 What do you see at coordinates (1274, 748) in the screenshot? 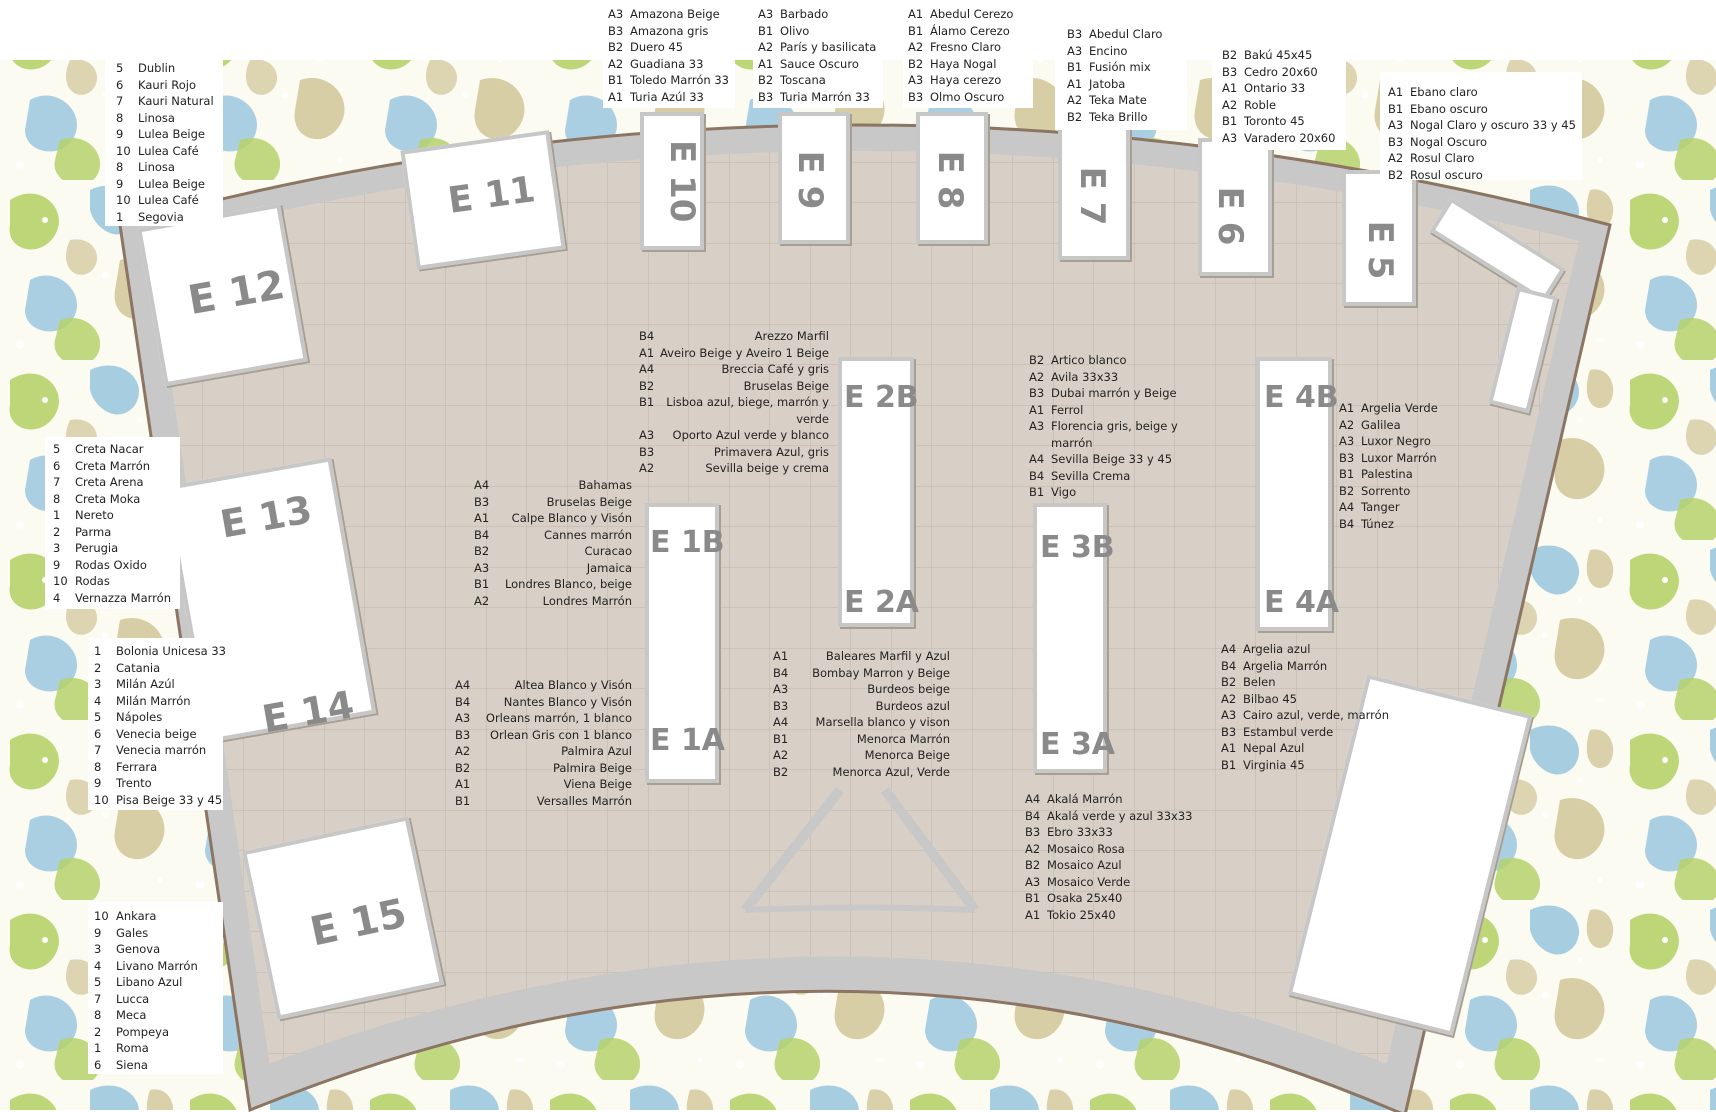
I see `item-name: Nepal Azul` at bounding box center [1274, 748].